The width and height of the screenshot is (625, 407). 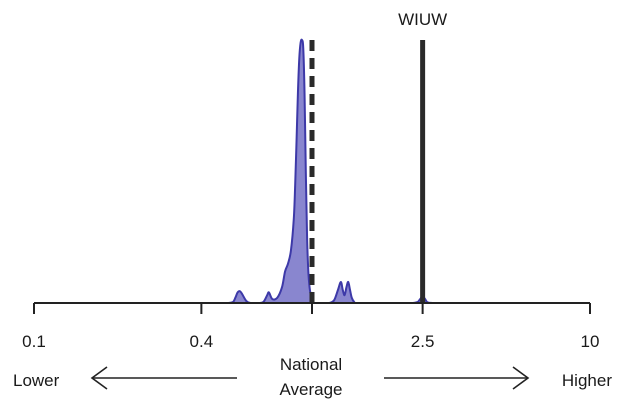 What do you see at coordinates (422, 19) in the screenshot?
I see `station-label: WIUW` at bounding box center [422, 19].